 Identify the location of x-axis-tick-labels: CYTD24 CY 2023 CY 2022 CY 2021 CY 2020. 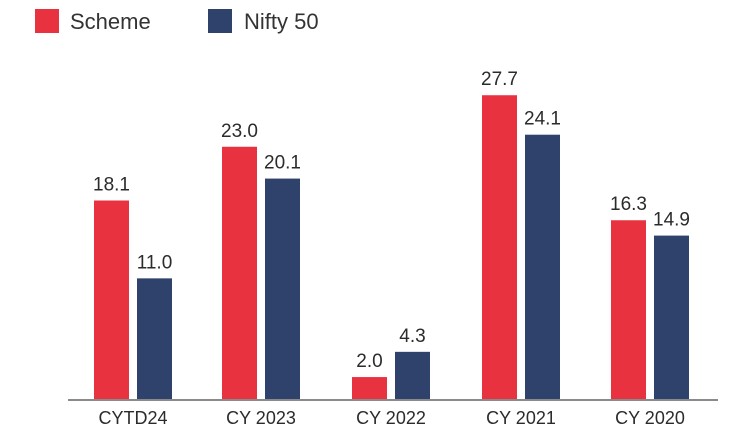
(391, 418).